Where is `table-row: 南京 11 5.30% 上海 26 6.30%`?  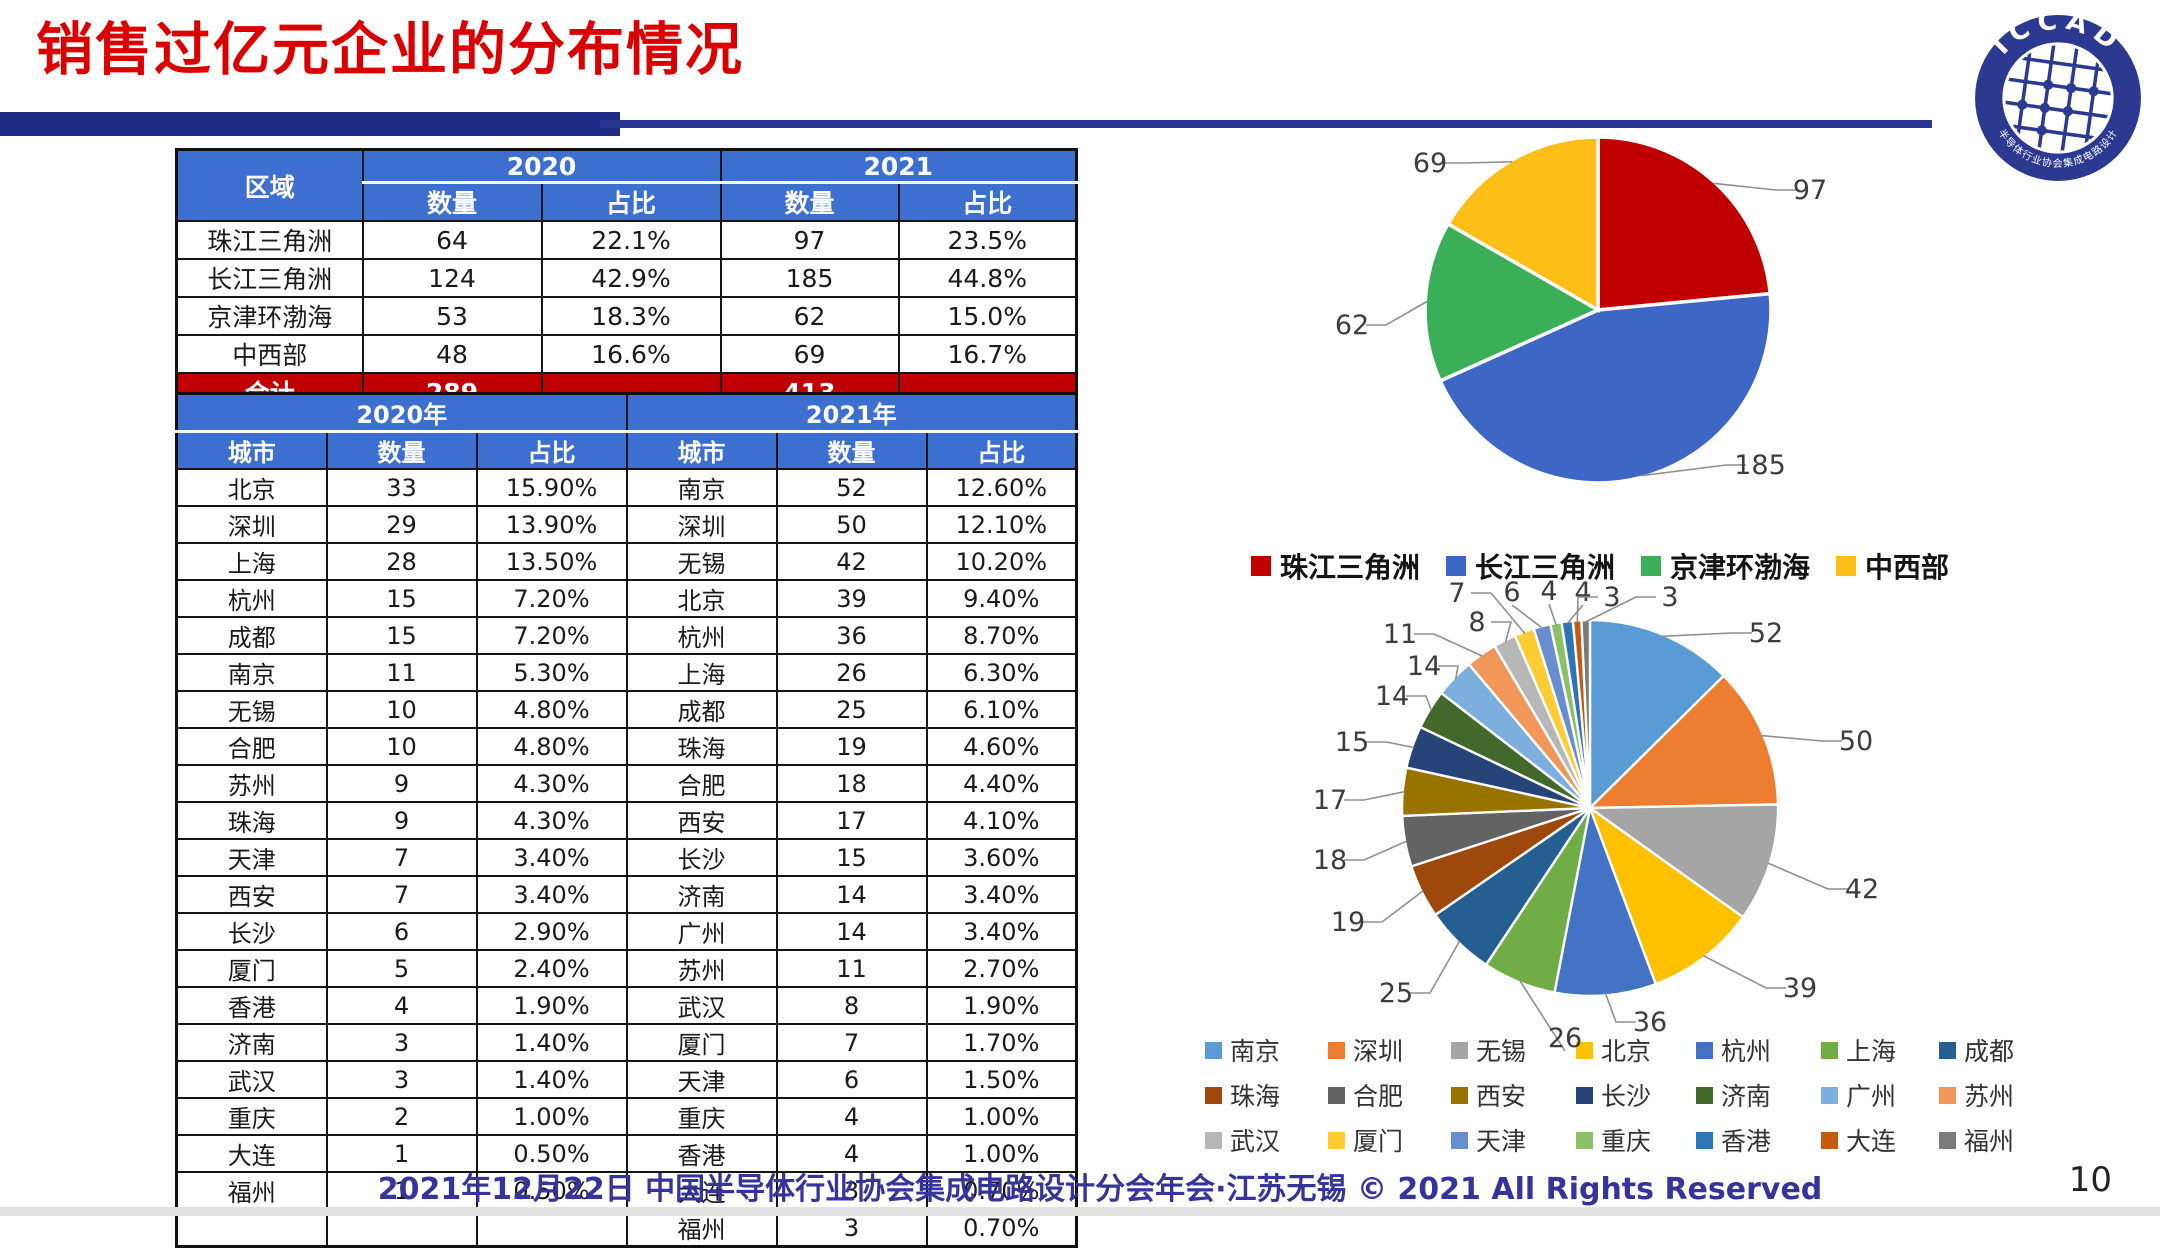
table-row: 南京 11 5.30% 上海 26 6.30% is located at coordinates (626, 672).